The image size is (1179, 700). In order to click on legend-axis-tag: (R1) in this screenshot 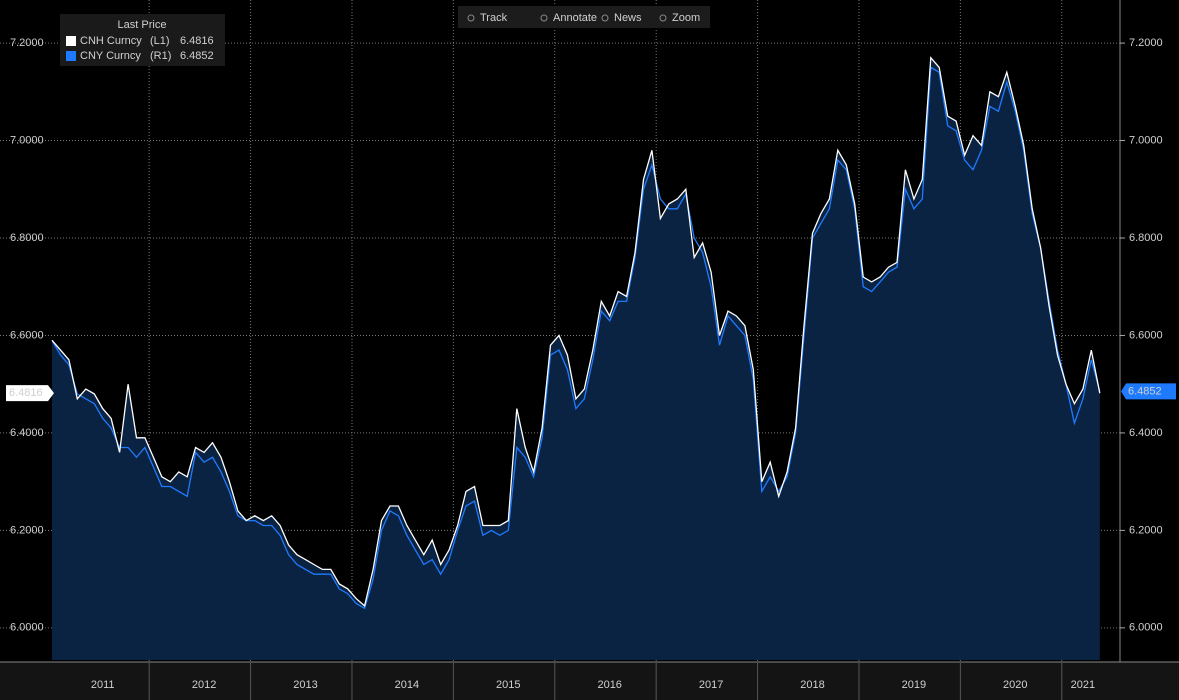, I will do `click(160, 56)`.